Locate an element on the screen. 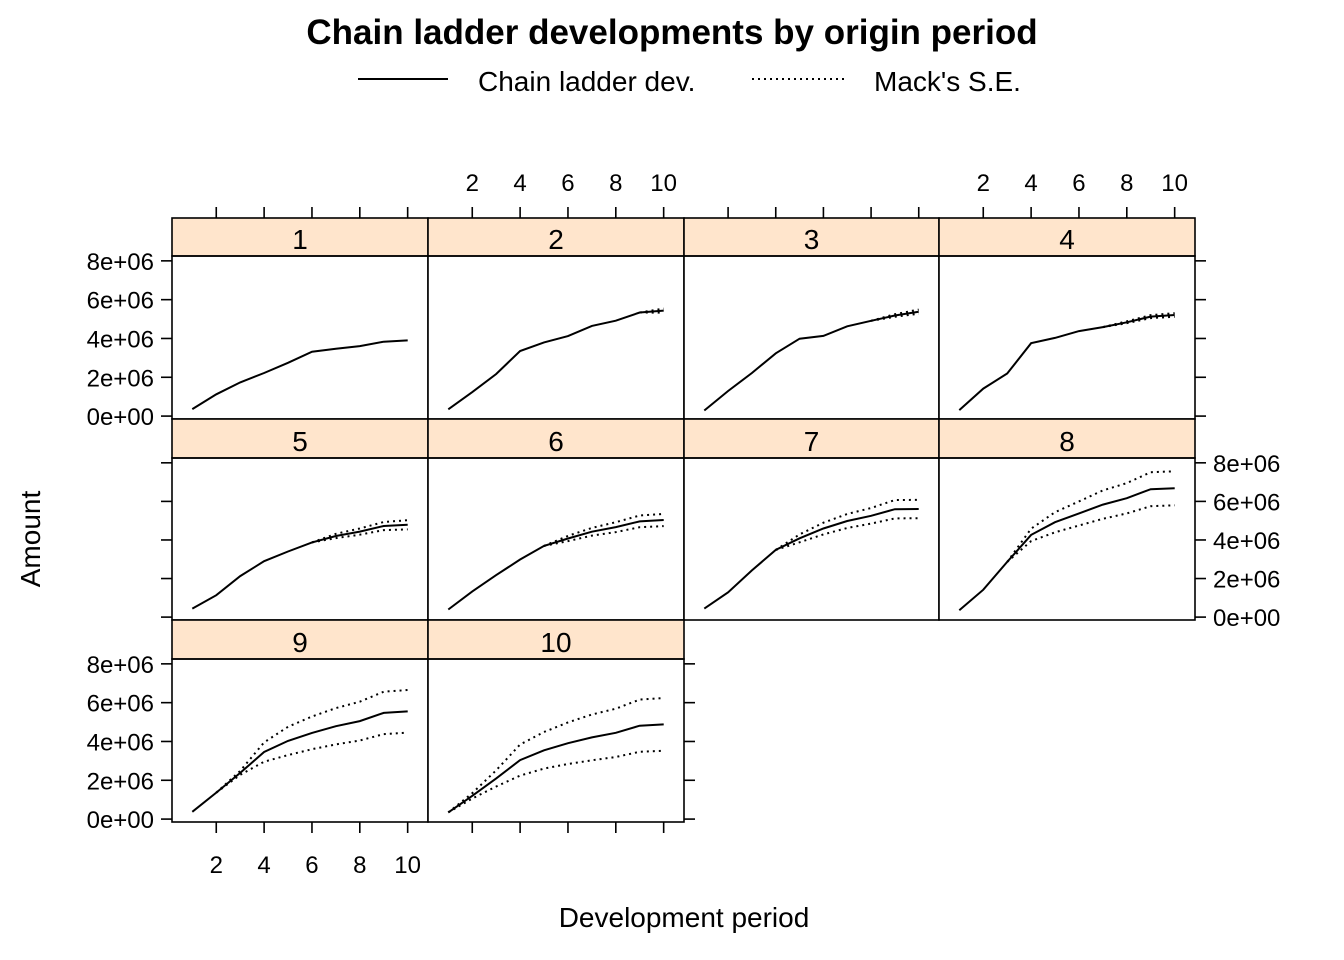 This screenshot has width=1344, height=960. strip-label: 5 is located at coordinates (300, 441).